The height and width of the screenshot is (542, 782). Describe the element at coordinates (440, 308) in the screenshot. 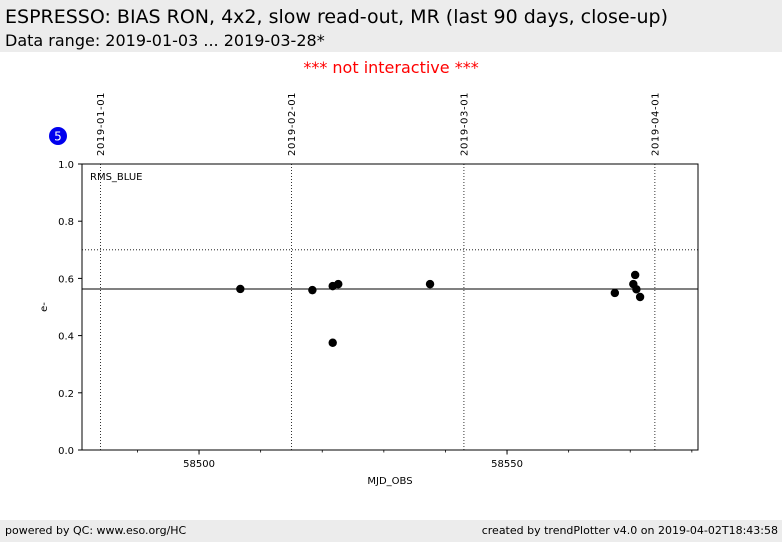

I see `data-points-layer` at that location.